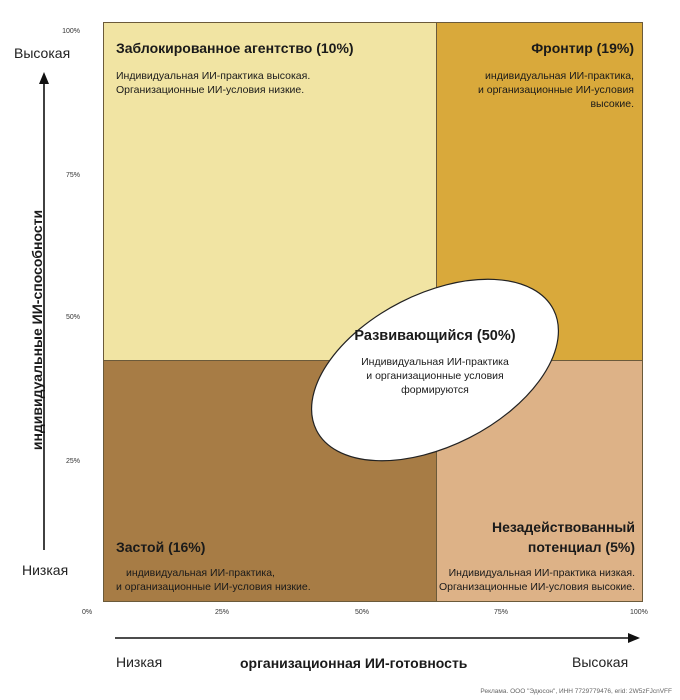 The height and width of the screenshot is (700, 680). What do you see at coordinates (541, 573) in the screenshot?
I see `quadrant-untapped-desc-1: Индивидуальная ИИ-практика низкая.` at bounding box center [541, 573].